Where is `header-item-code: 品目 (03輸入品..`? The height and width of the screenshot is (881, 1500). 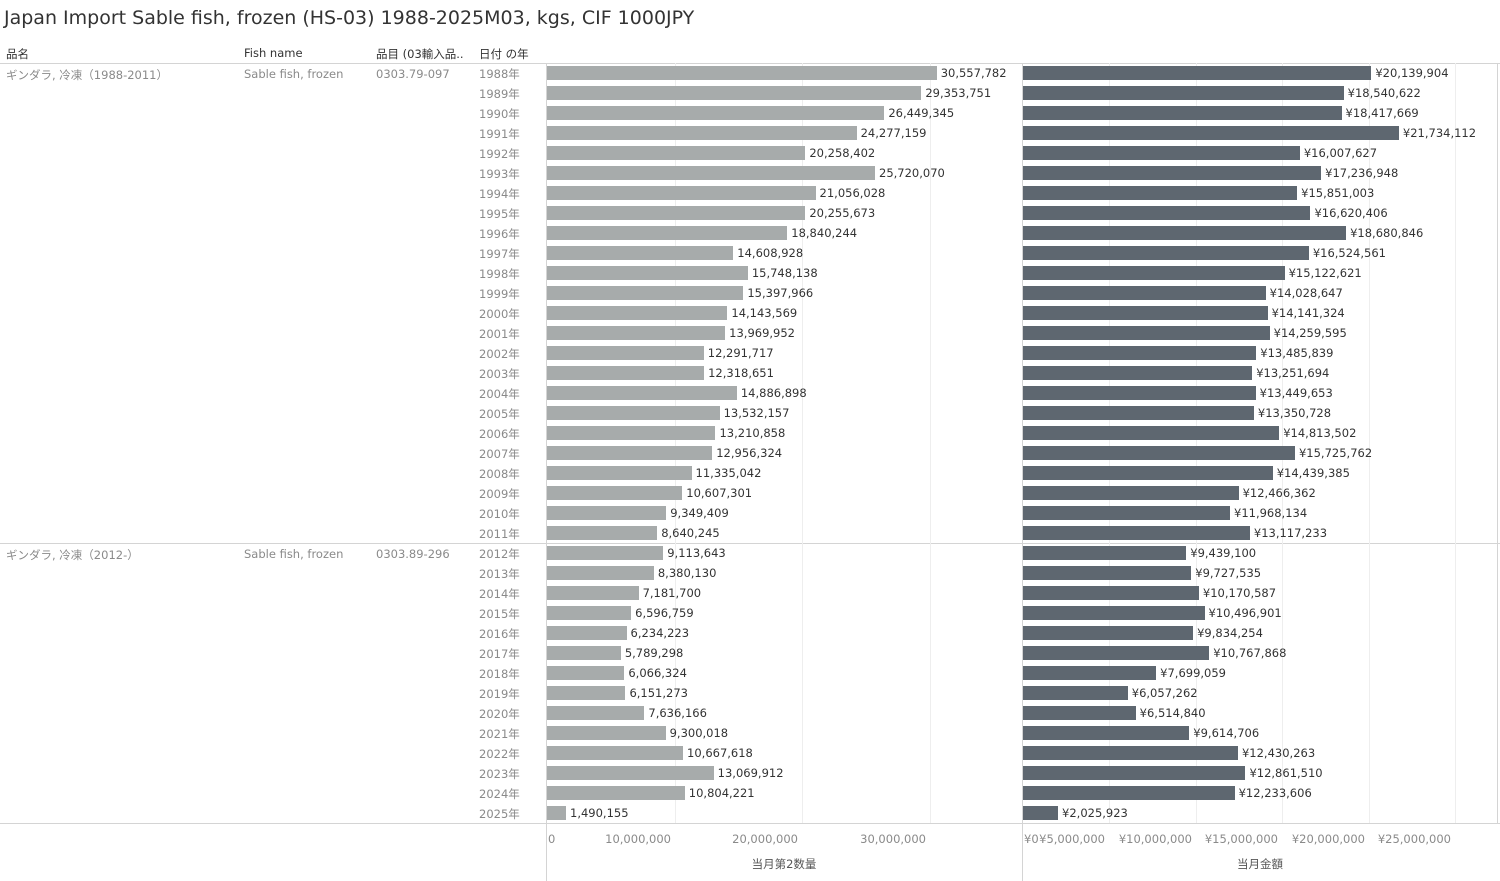
header-item-code: 品目 (03輸入品.. is located at coordinates (420, 54).